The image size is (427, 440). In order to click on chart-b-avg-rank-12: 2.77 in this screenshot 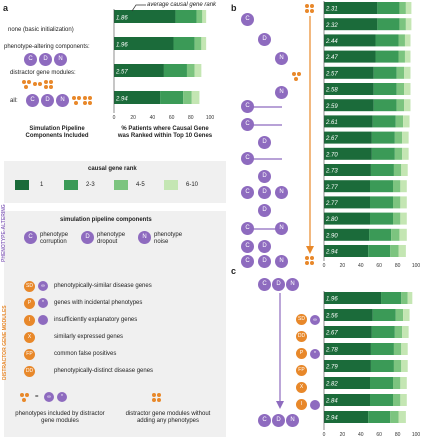, I will do `click(331, 204)`.